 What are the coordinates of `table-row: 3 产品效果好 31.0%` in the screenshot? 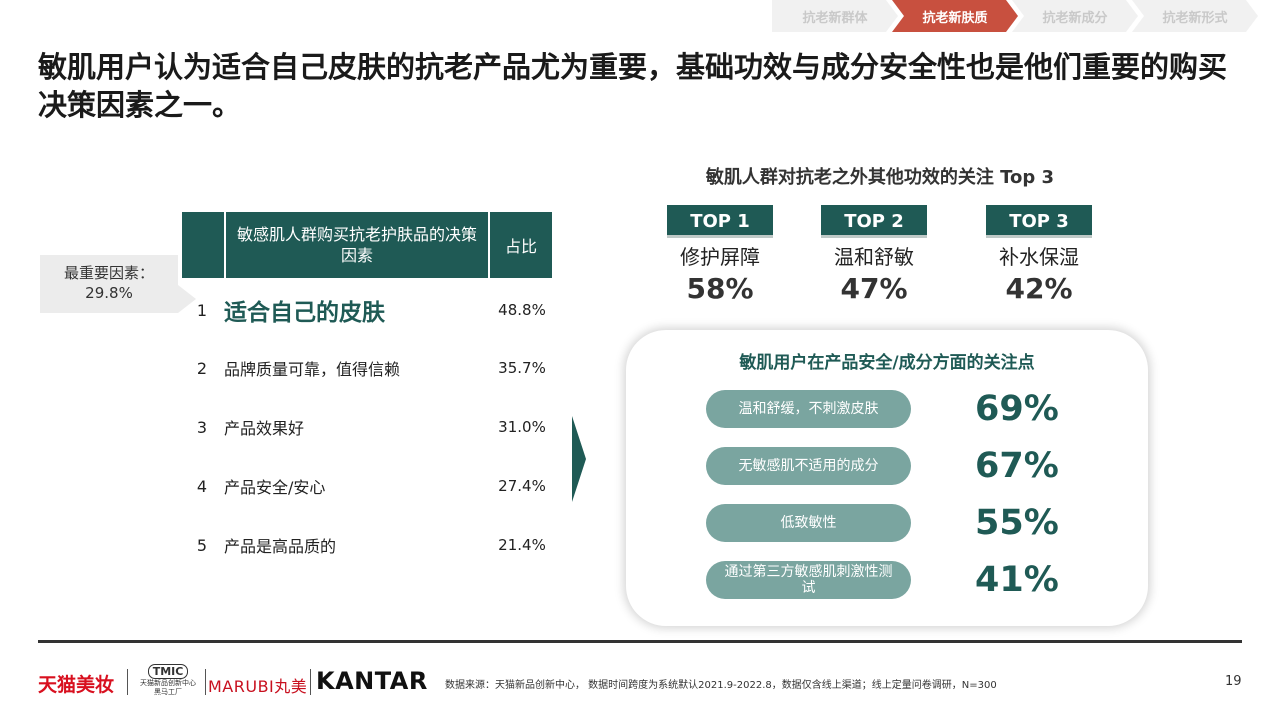 It's located at (367, 427).